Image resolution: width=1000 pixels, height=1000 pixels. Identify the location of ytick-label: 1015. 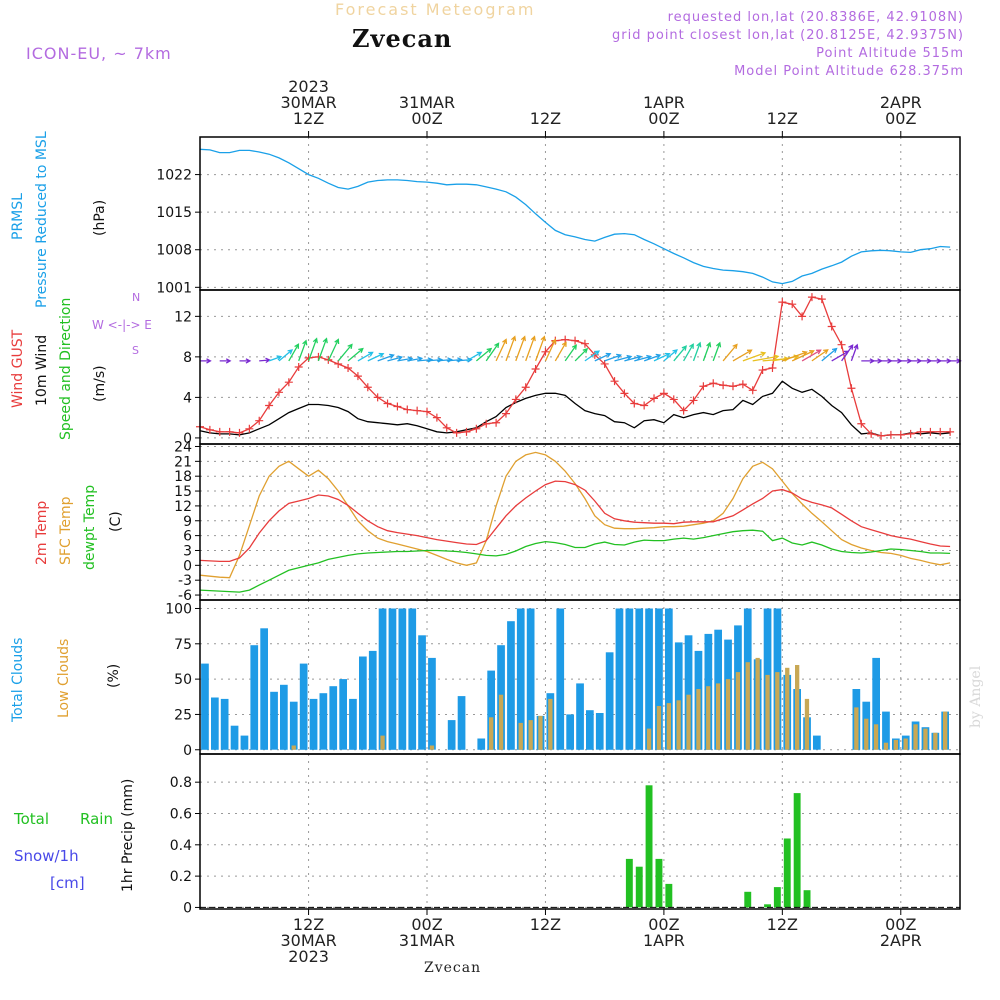
(174, 213).